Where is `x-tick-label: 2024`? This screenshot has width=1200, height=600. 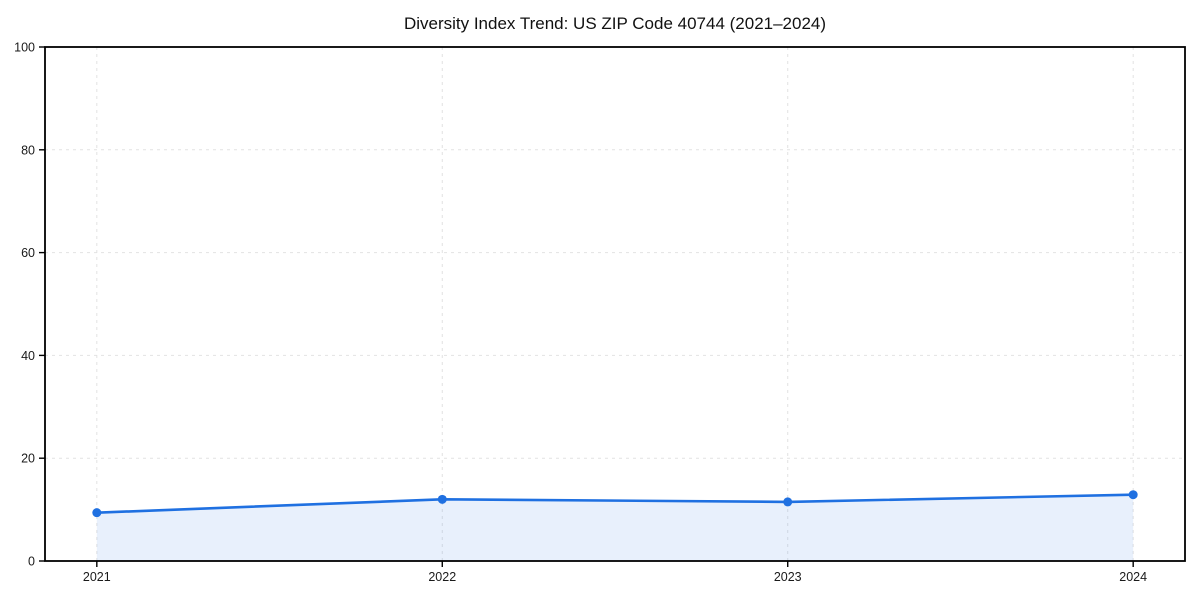
x-tick-label: 2024 is located at coordinates (1133, 577).